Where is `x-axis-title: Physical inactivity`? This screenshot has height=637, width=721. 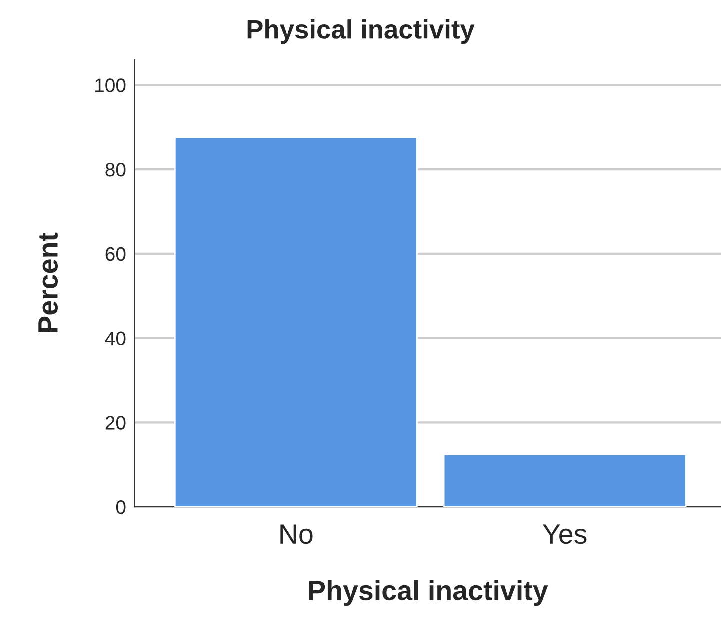
x-axis-title: Physical inactivity is located at coordinates (428, 593).